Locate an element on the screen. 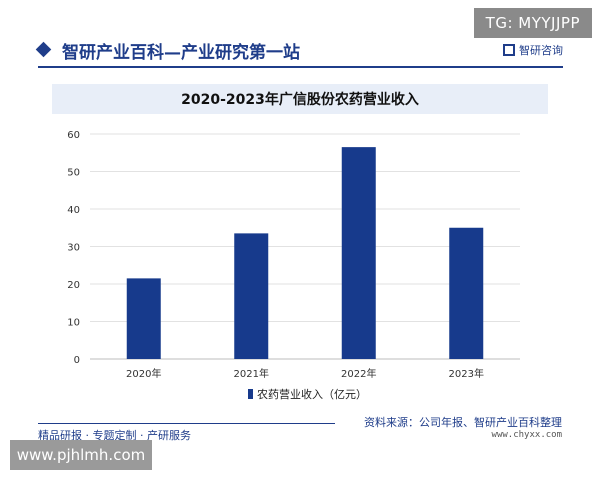  y-tick-labels: 0 10 20 30 40 50 60 is located at coordinates (73, 248).